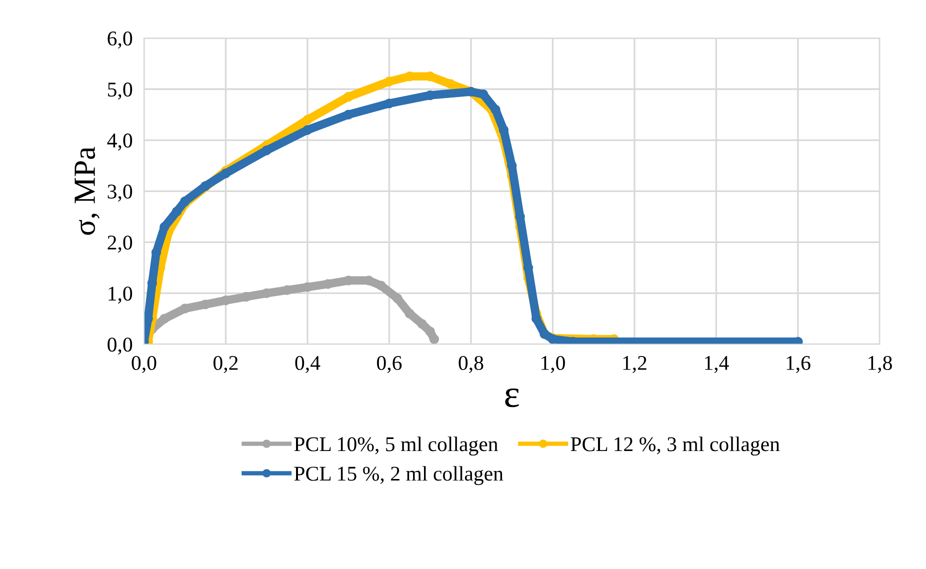  What do you see at coordinates (399, 476) in the screenshot?
I see `legend-label: PCL 15 %, 2 ml collagen` at bounding box center [399, 476].